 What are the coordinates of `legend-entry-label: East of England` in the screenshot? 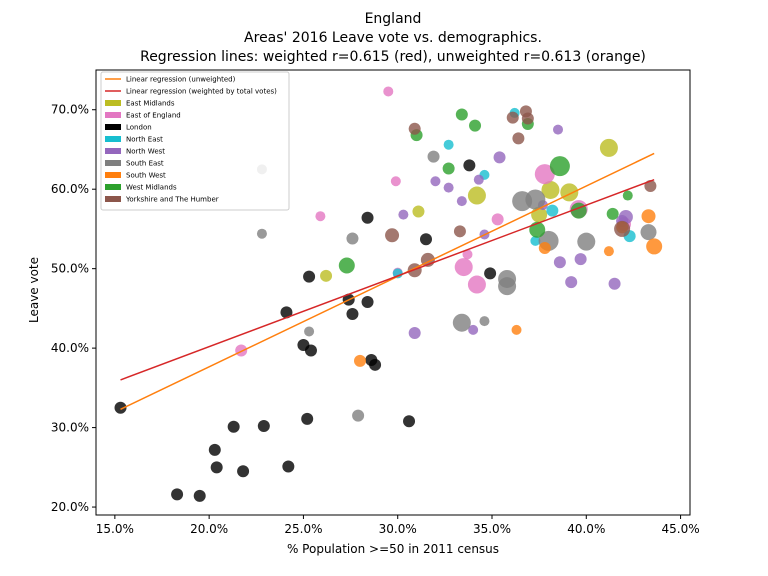 It's located at (153, 116).